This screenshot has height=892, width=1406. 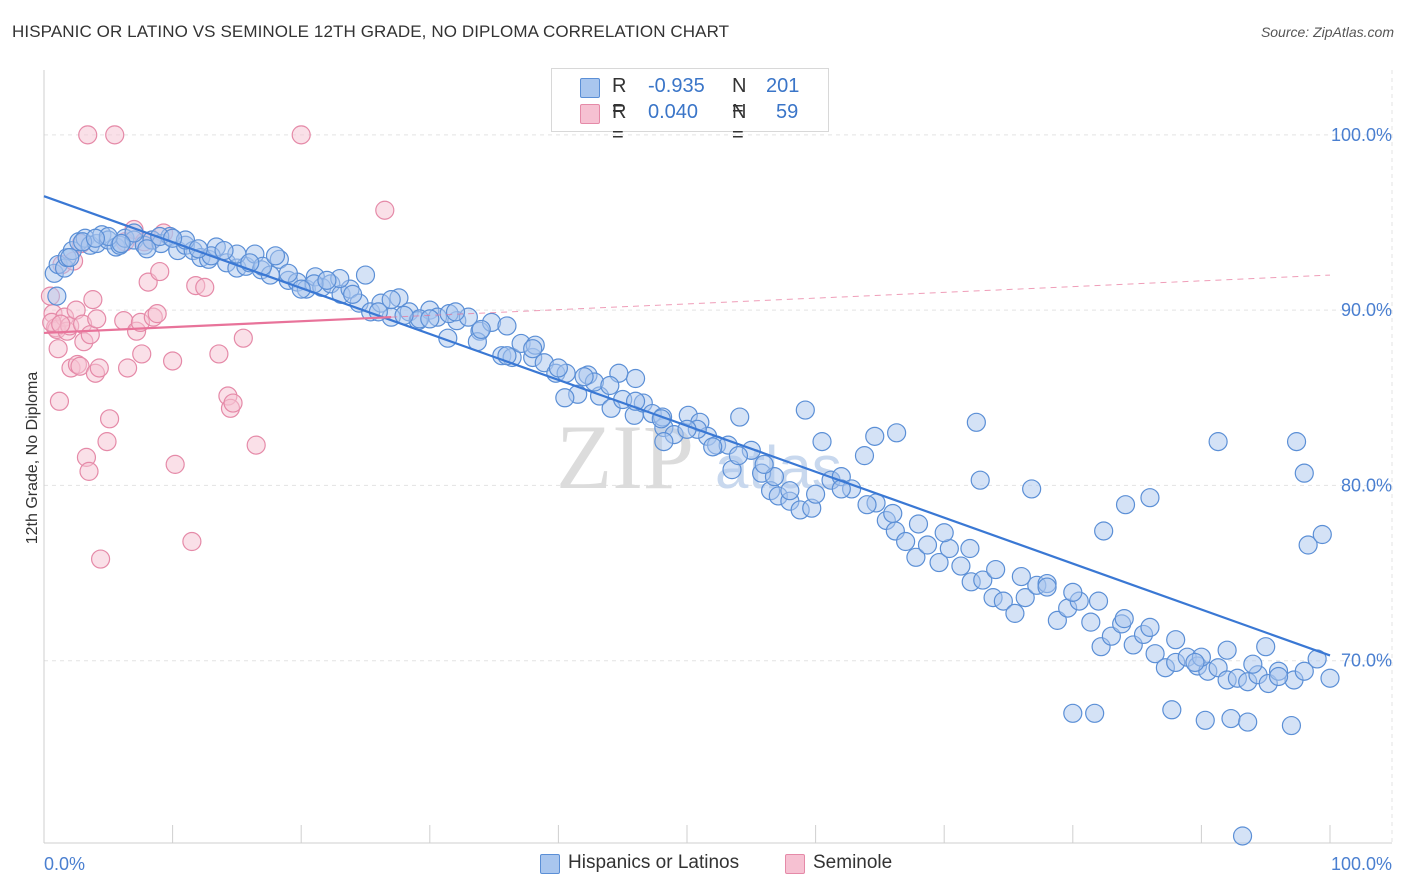 I want to click on seminole-points, so click(x=217, y=347).